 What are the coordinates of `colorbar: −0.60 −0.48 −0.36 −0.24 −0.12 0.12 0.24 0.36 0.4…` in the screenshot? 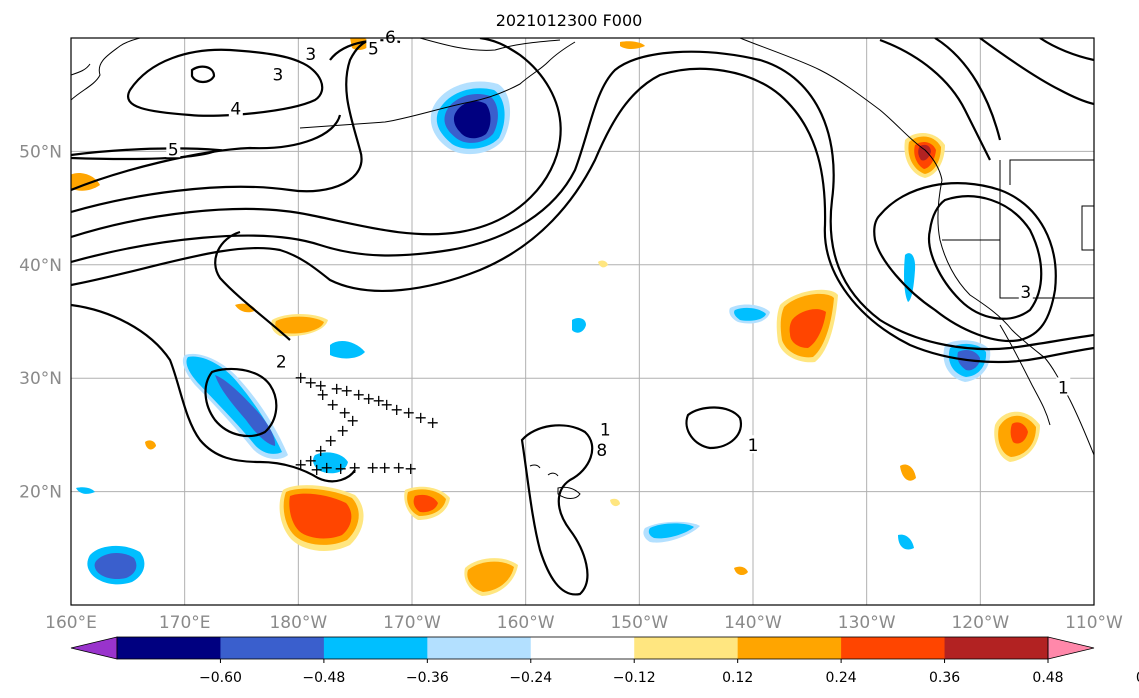 It's located at (604, 661).